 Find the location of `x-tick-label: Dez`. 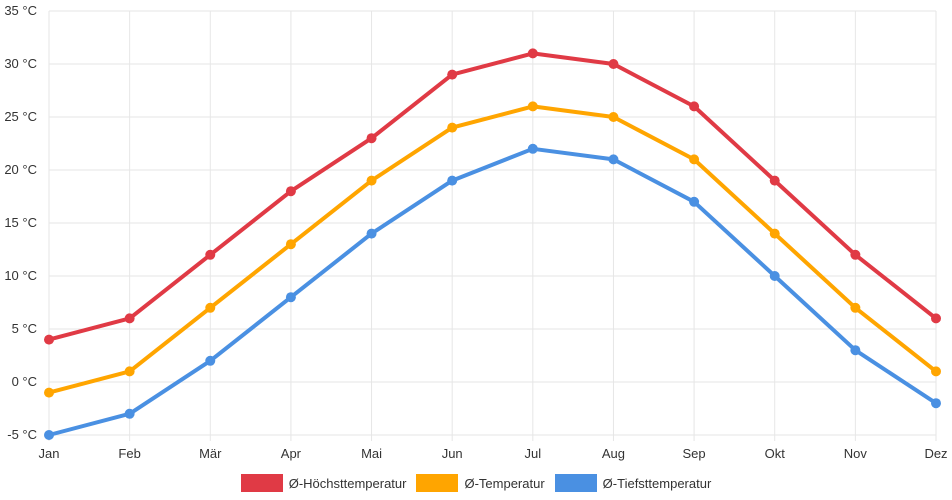

x-tick-label: Dez is located at coordinates (935, 453).